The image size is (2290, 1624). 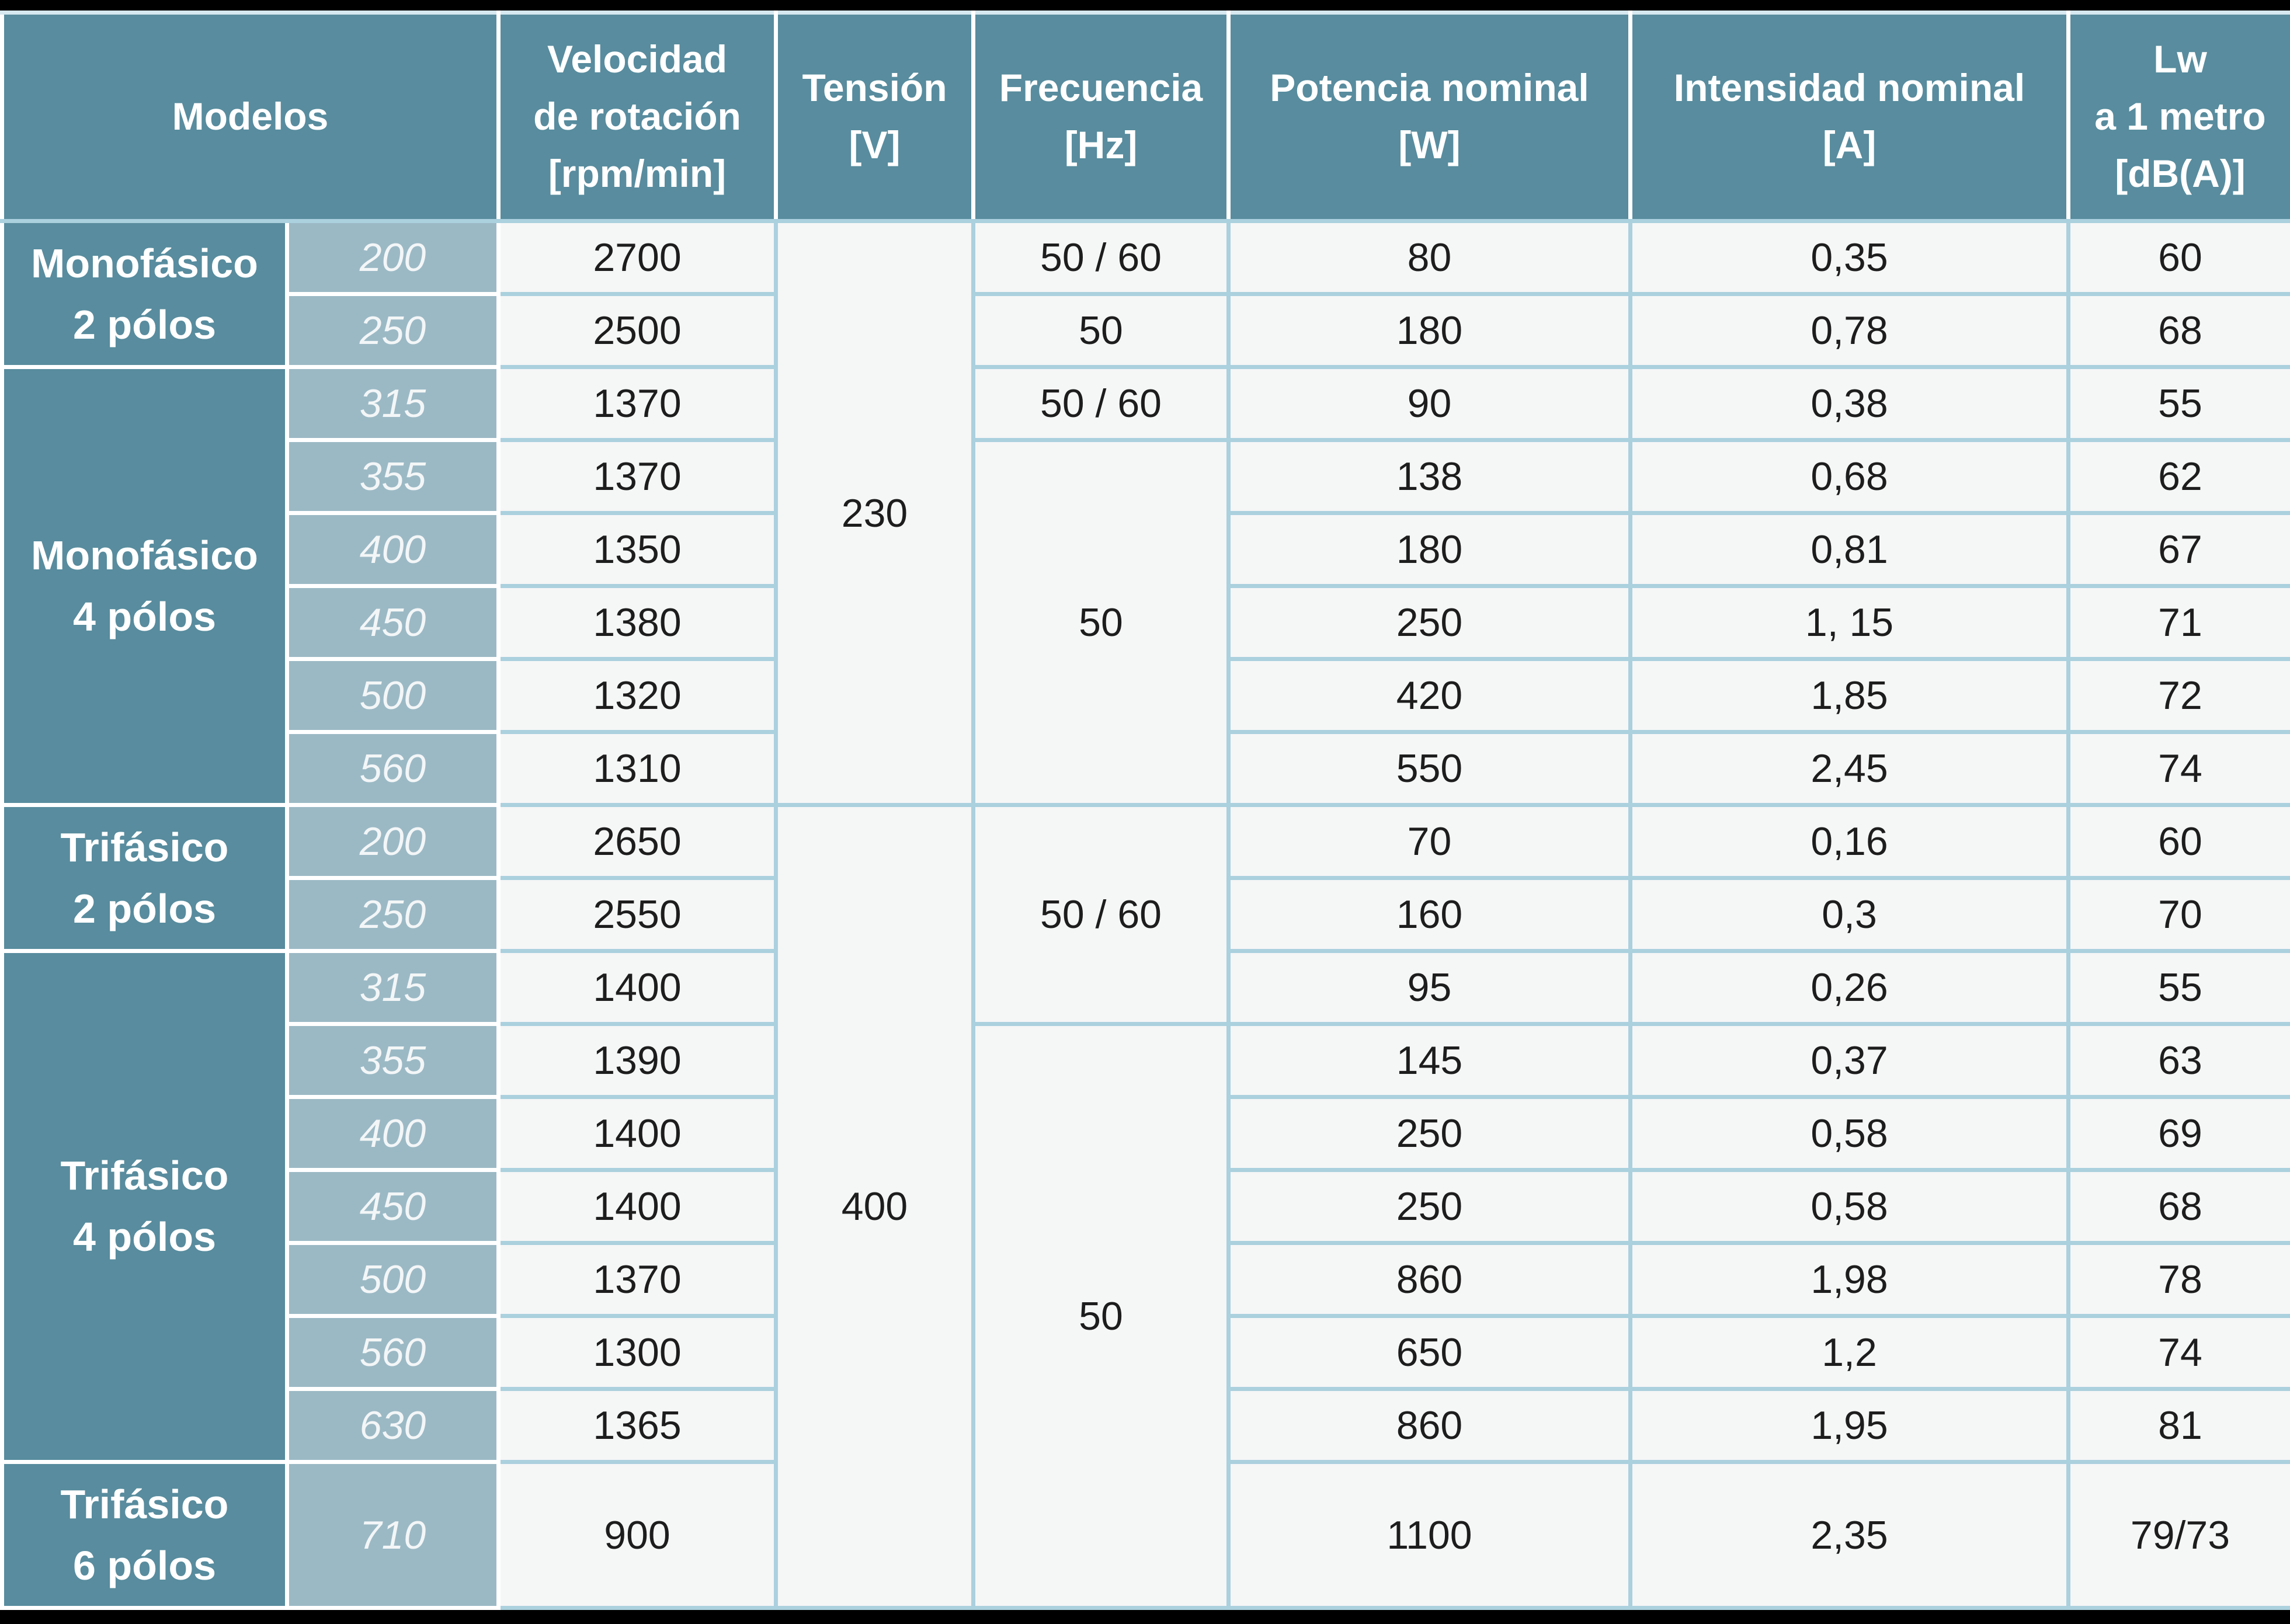 I want to click on model-size-cell: 630, so click(x=393, y=1425).